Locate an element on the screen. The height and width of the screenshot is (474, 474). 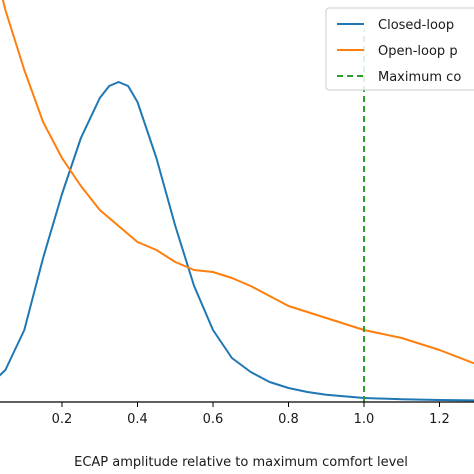
x-axis-ticks: 0.2 0.4 0.6 0.8 1.0 1.2 is located at coordinates (251, 414).